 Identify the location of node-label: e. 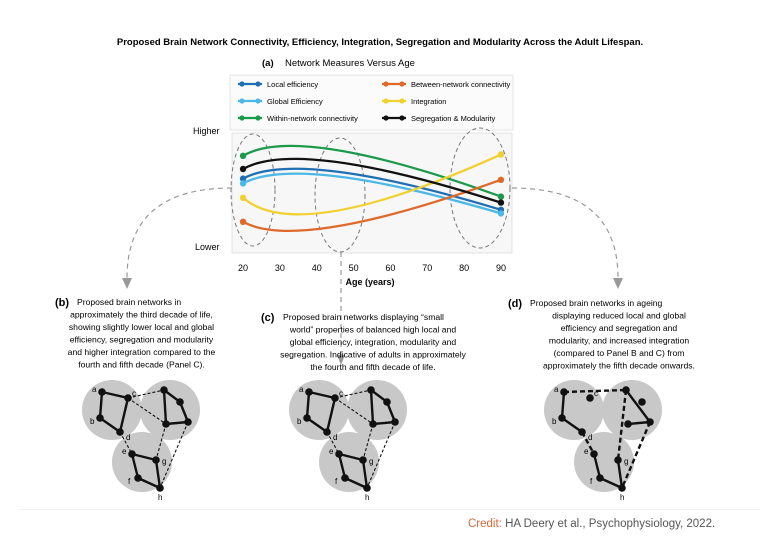
(124, 451).